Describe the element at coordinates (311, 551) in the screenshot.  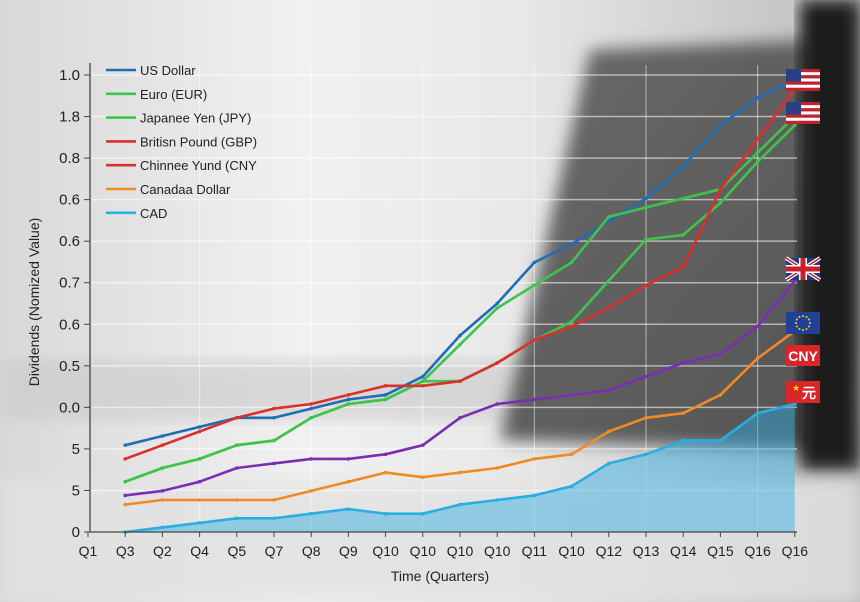
I see `x-tick-label: Q8` at that location.